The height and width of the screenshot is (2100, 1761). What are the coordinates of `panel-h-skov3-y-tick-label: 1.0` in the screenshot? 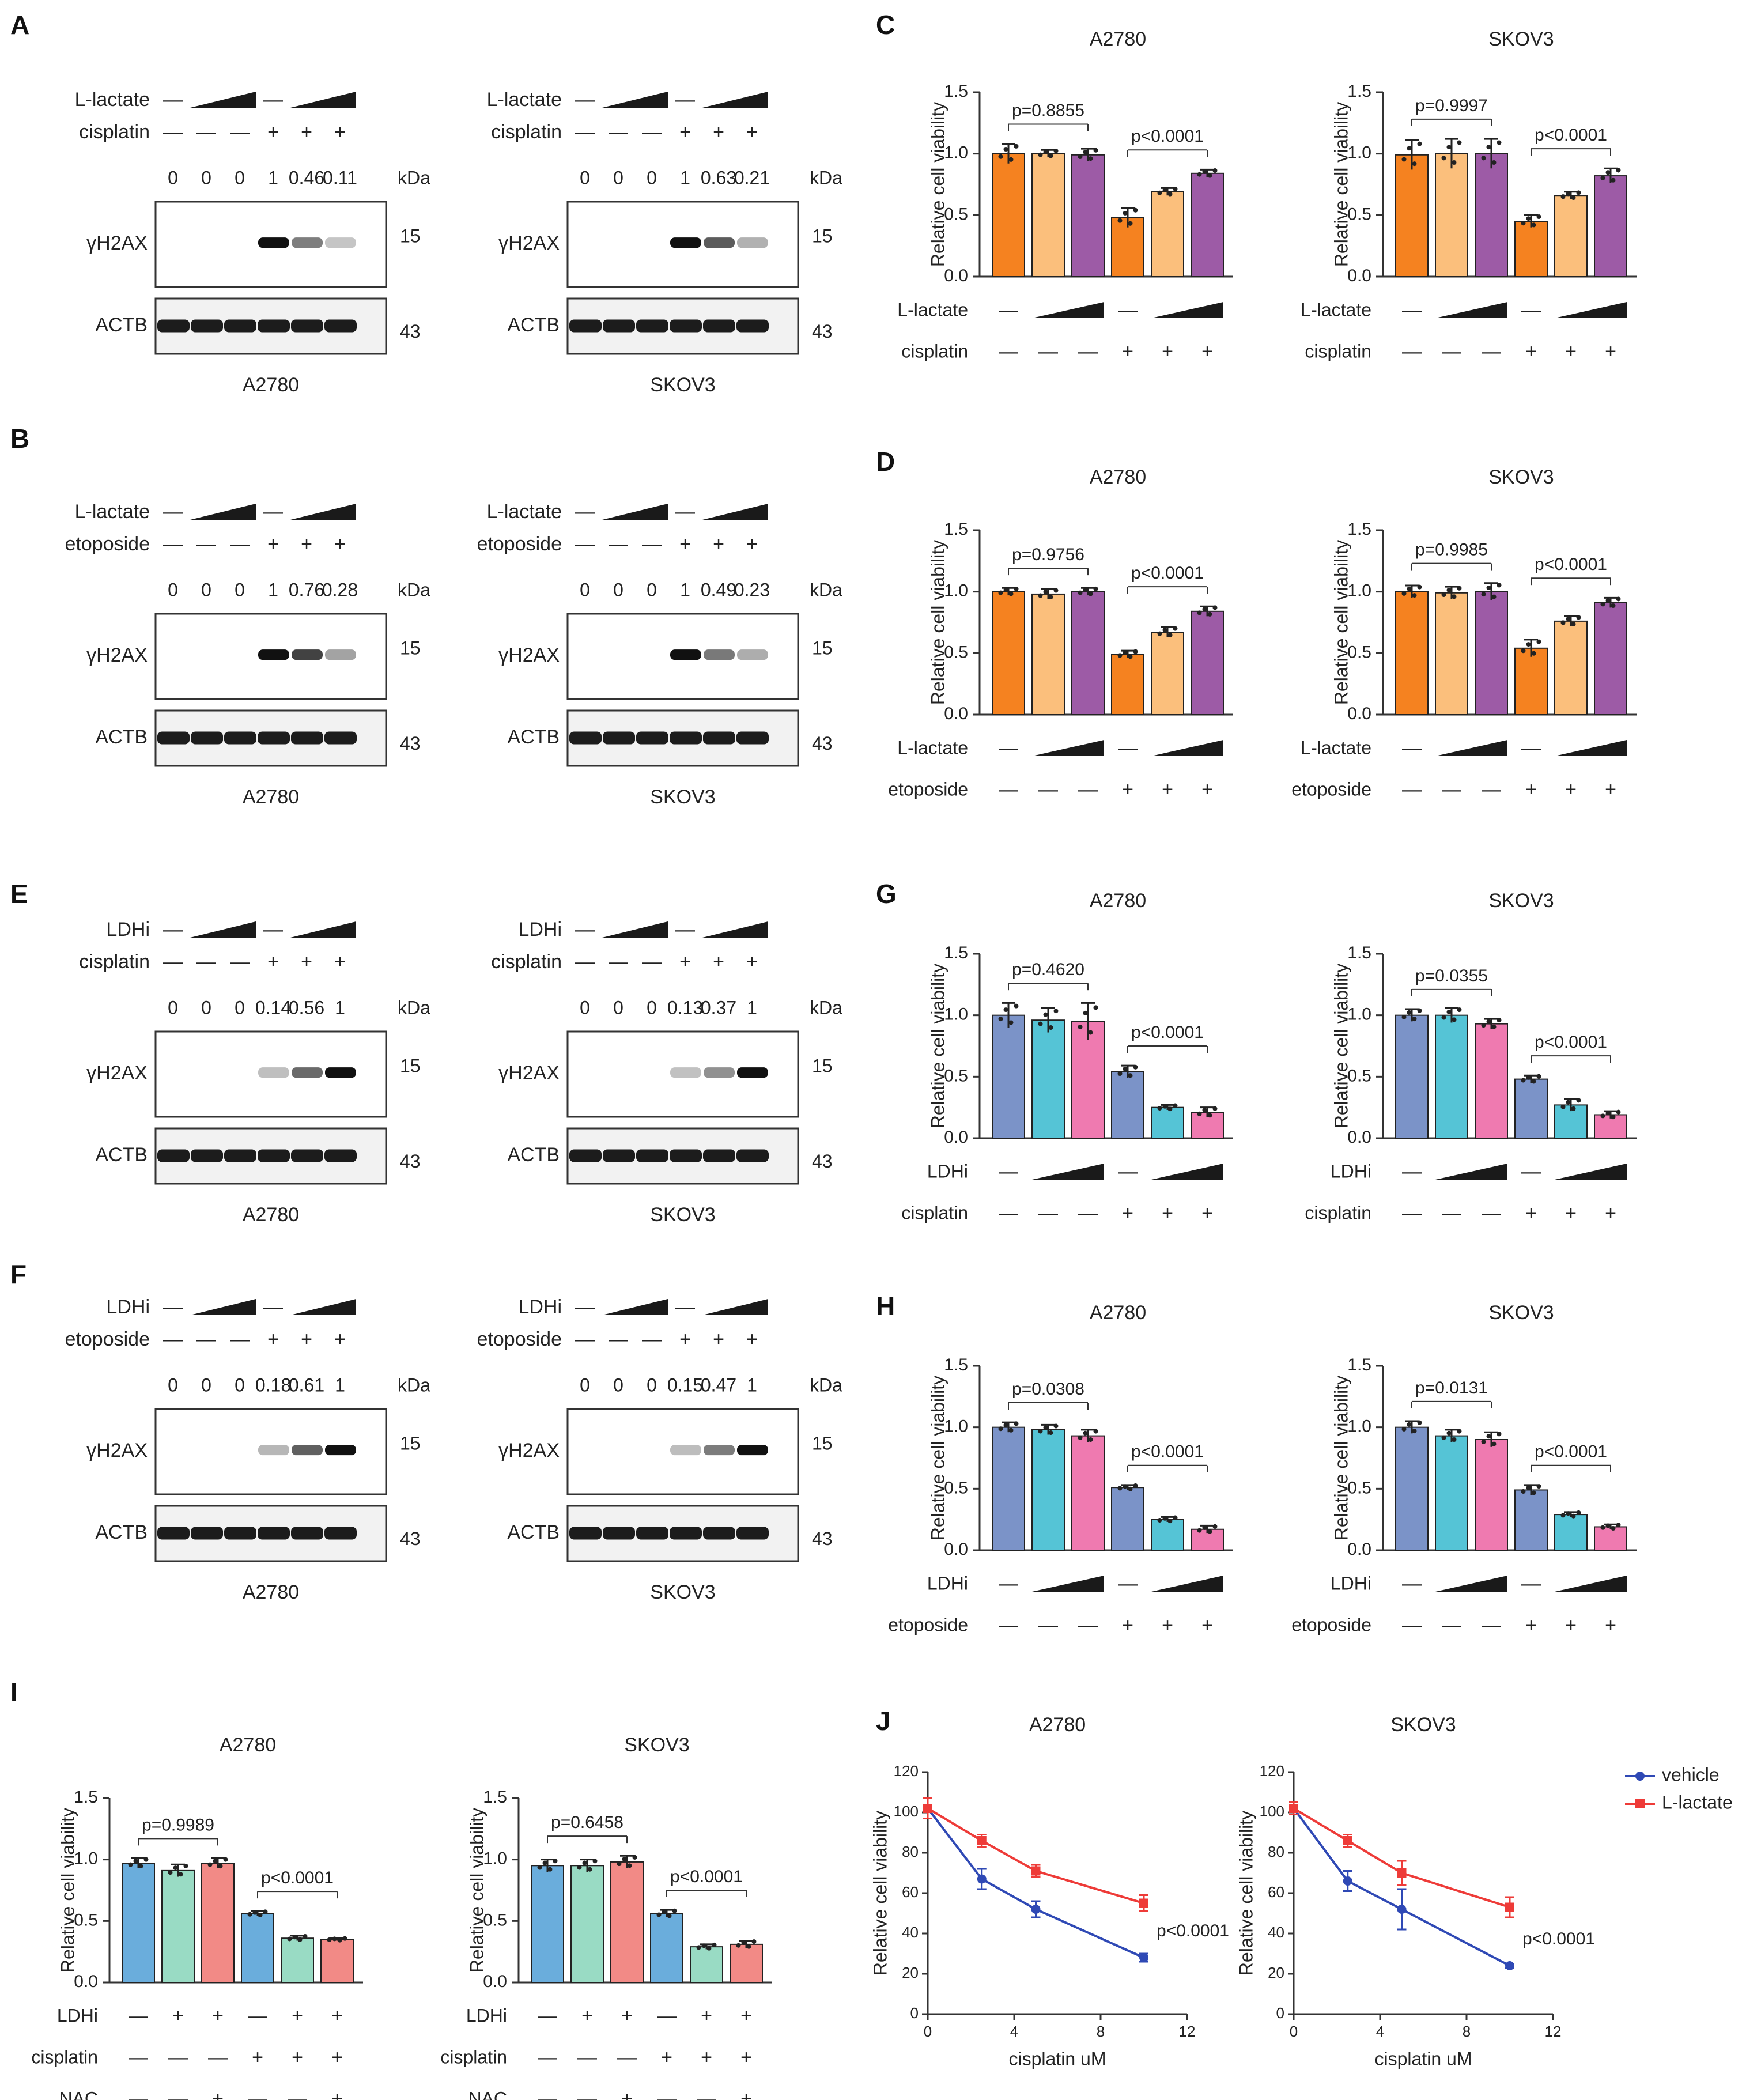 It's located at (1359, 1426).